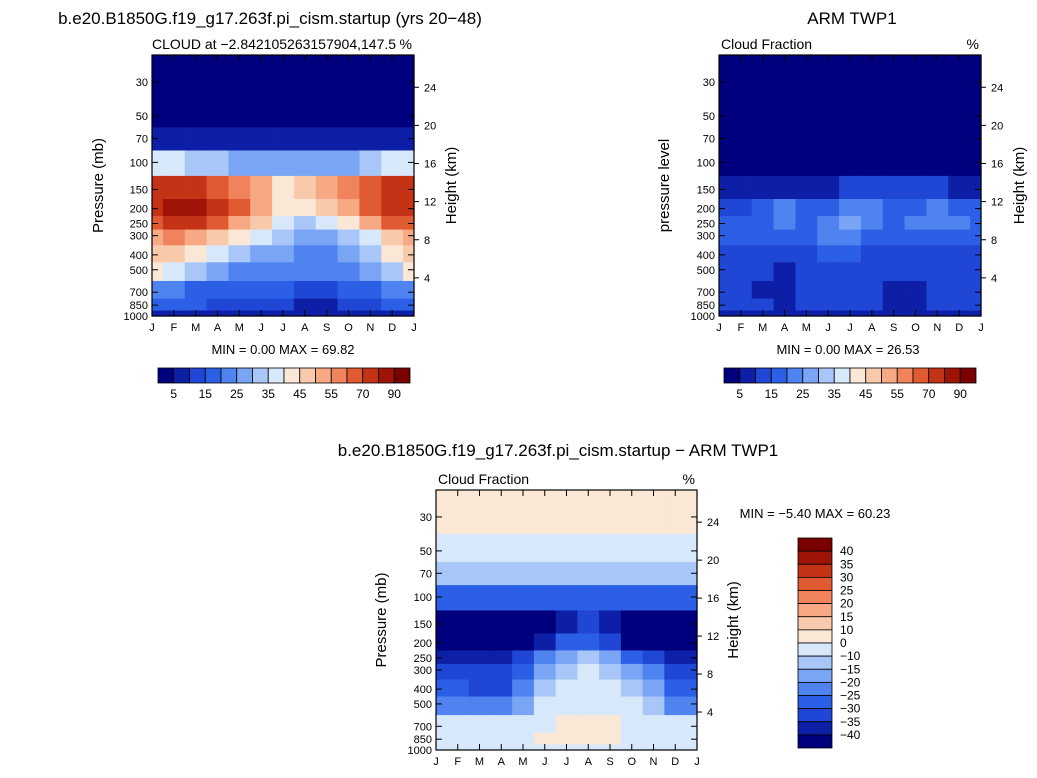  Describe the element at coordinates (381, 619) in the screenshot. I see `y-axis-label: Pressure (mb)` at that location.